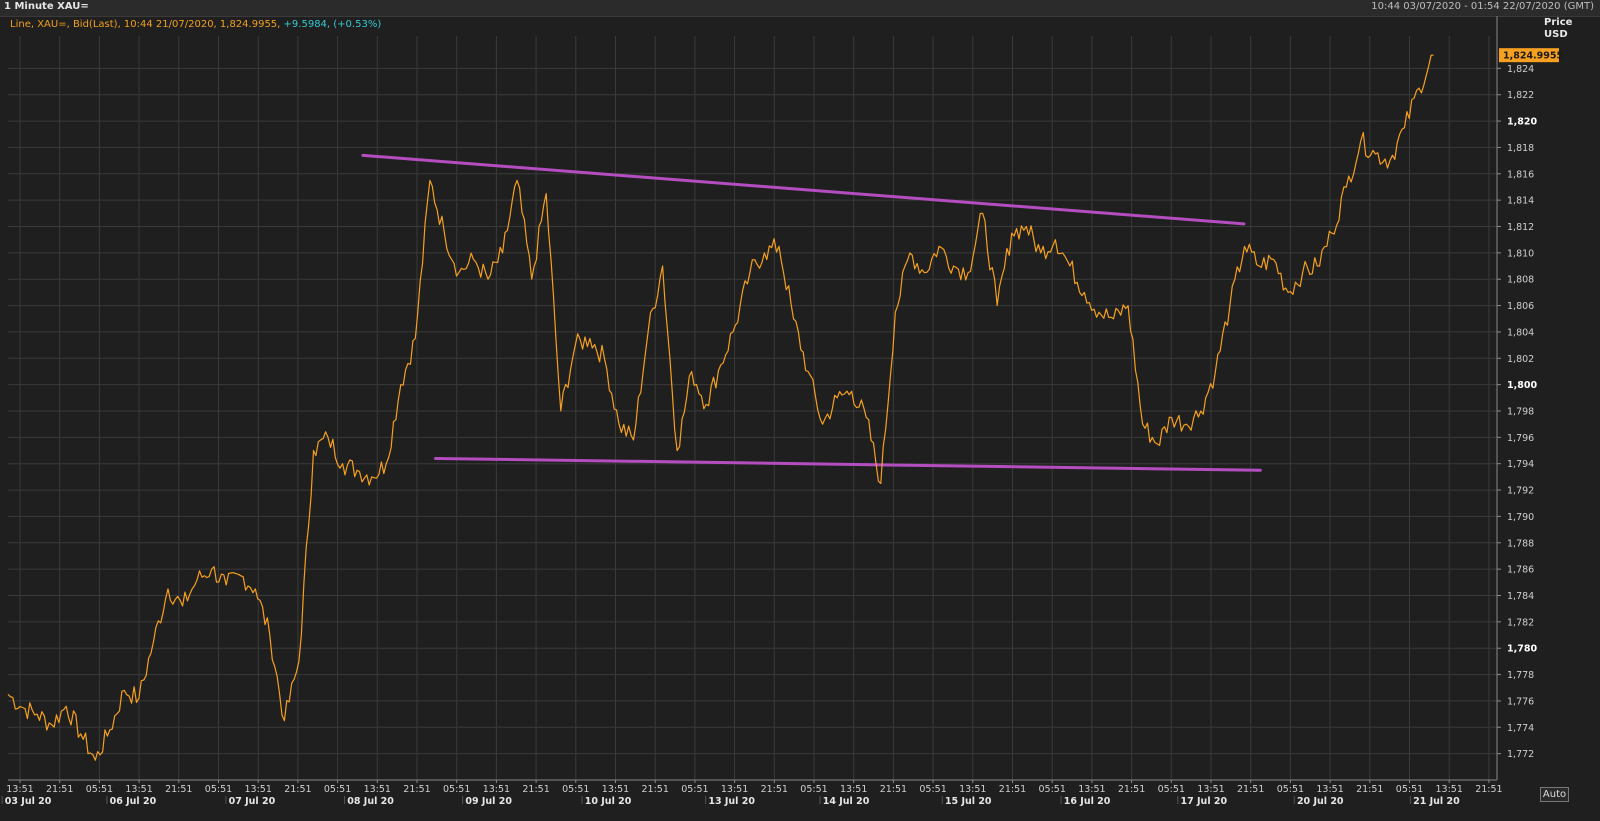 The width and height of the screenshot is (1600, 821). I want to click on last-value-marker: 1,824.9955, so click(1531, 55).